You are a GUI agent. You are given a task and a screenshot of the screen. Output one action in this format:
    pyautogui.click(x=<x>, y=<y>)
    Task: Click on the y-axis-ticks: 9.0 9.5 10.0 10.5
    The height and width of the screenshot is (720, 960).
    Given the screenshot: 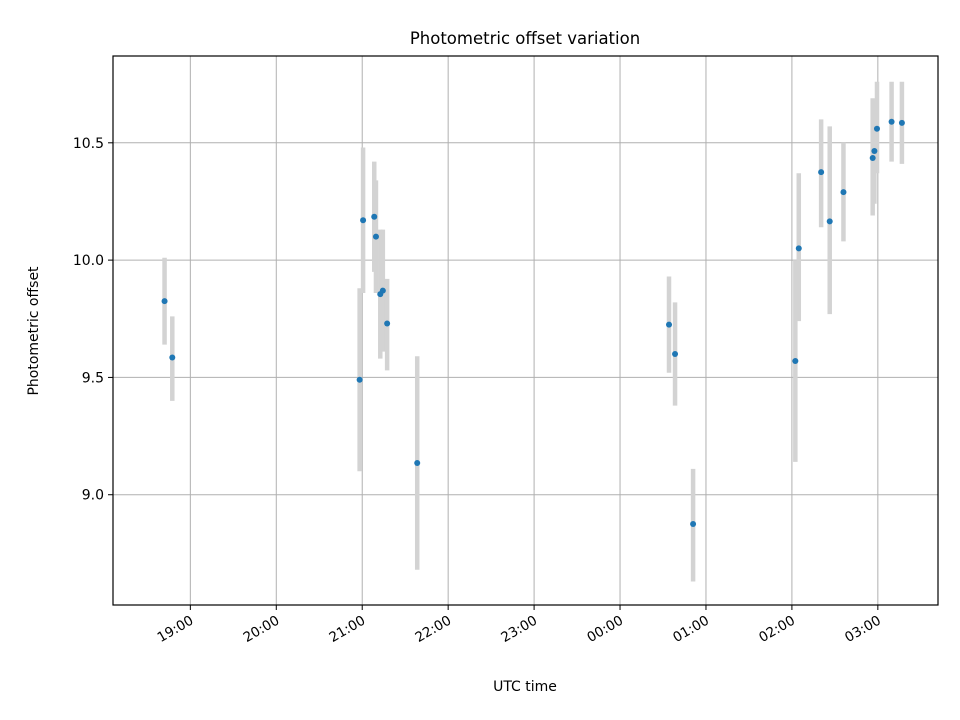 What is the action you would take?
    pyautogui.click(x=93, y=320)
    